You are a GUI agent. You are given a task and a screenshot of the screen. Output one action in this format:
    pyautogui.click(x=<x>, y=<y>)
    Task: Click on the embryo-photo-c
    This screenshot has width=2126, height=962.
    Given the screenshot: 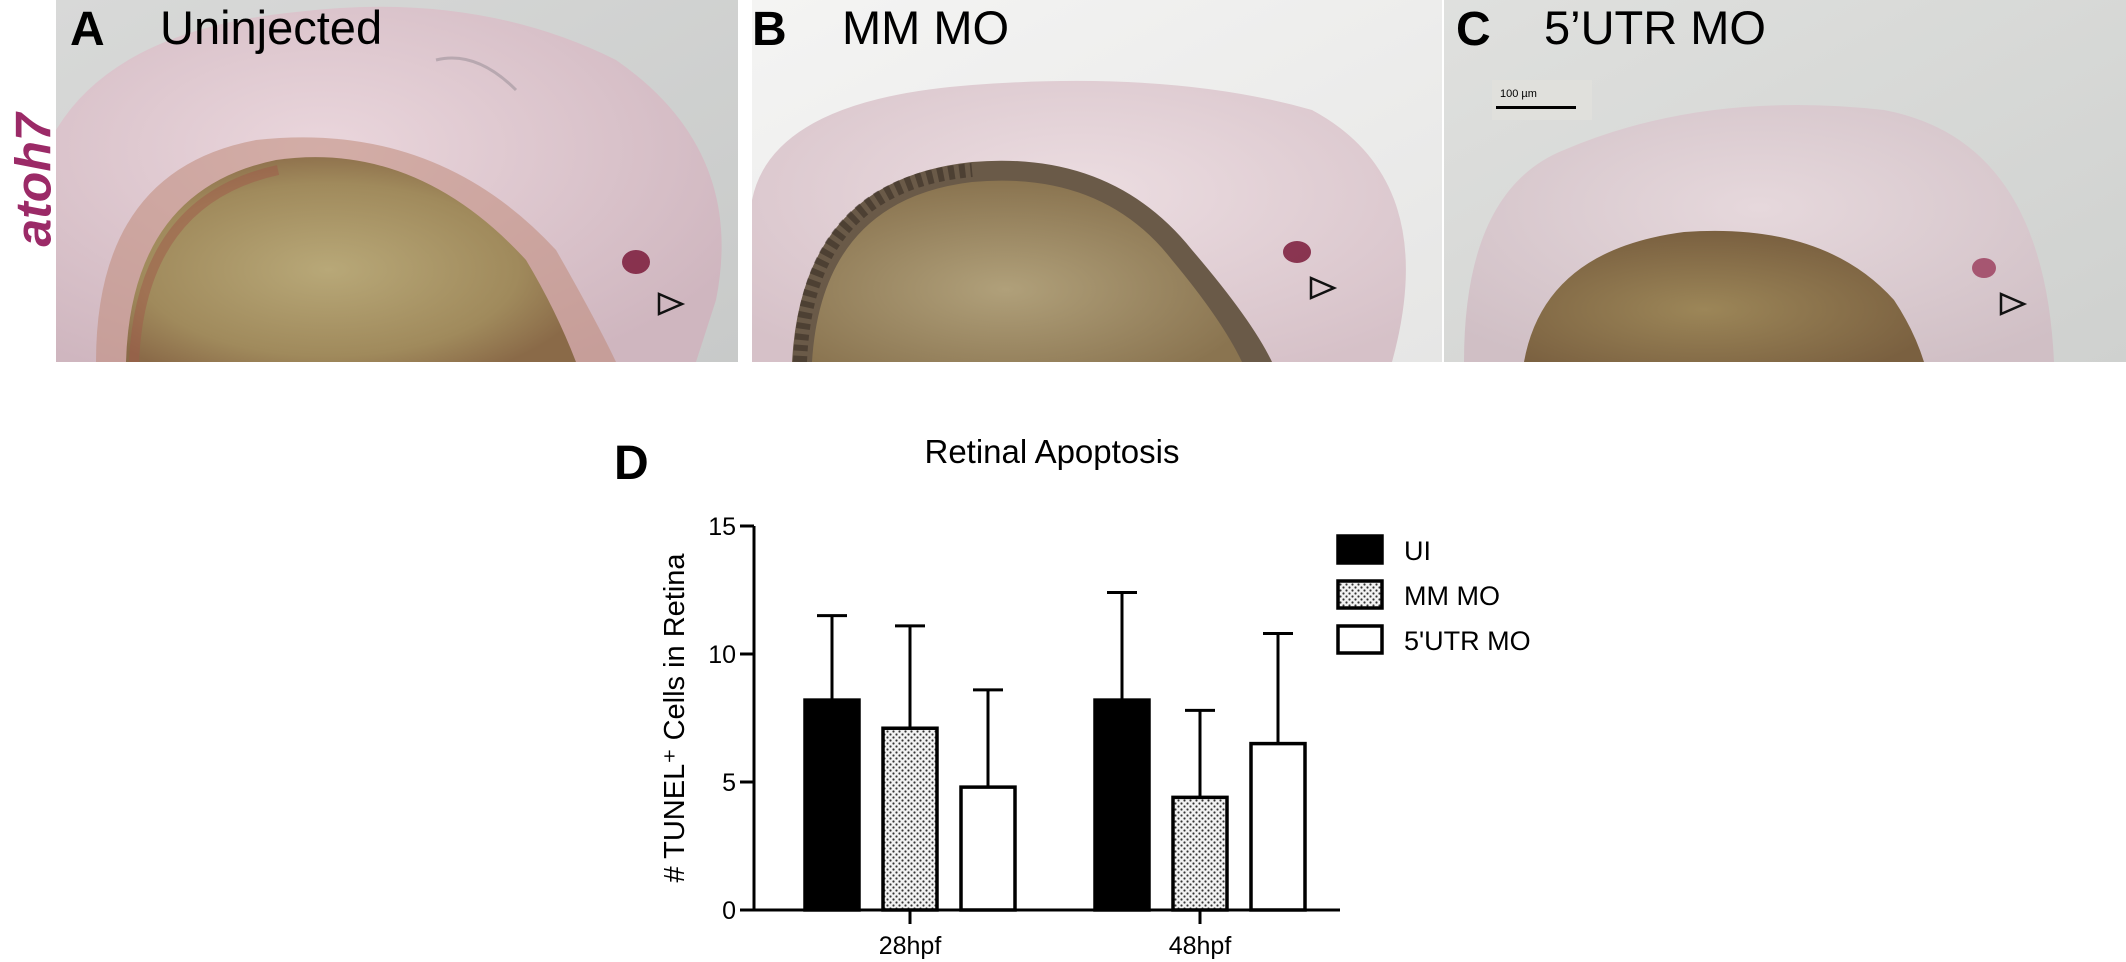 What is the action you would take?
    pyautogui.click(x=1785, y=181)
    